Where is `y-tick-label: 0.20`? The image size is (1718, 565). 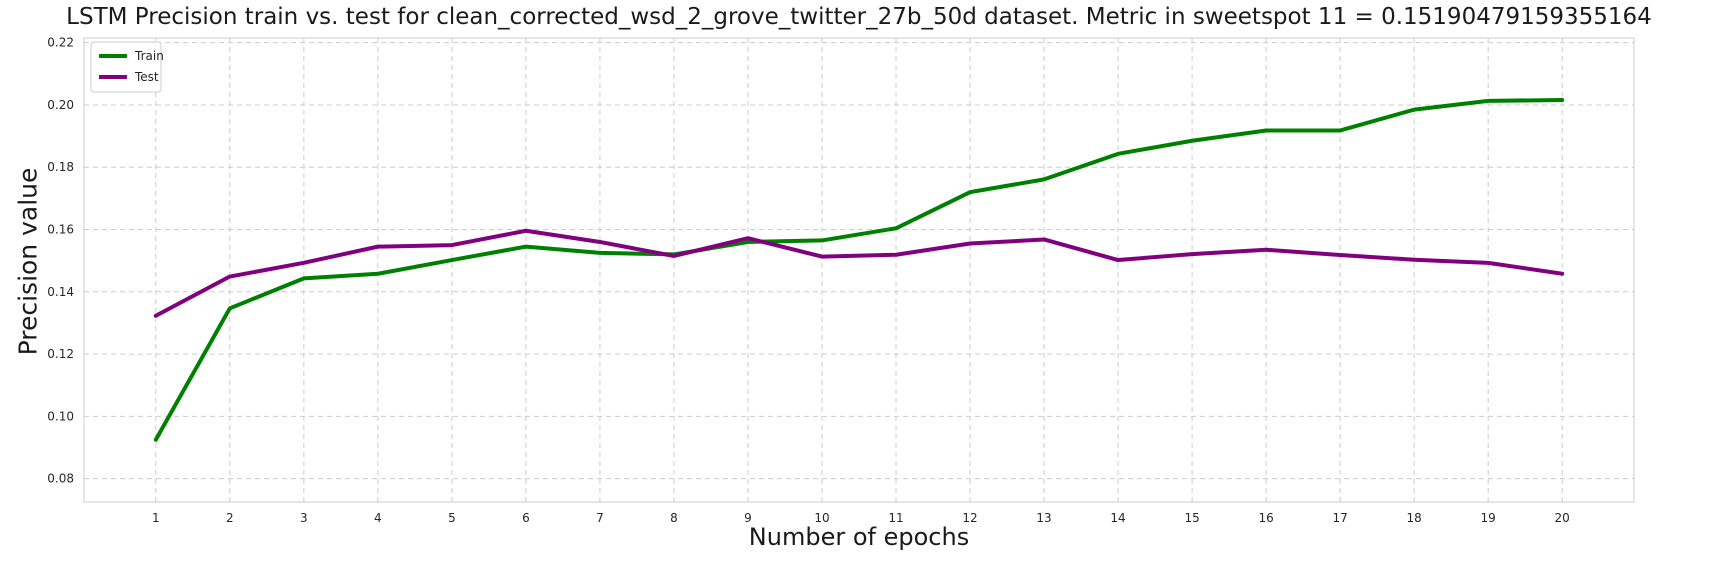
y-tick-label: 0.20 is located at coordinates (60, 105).